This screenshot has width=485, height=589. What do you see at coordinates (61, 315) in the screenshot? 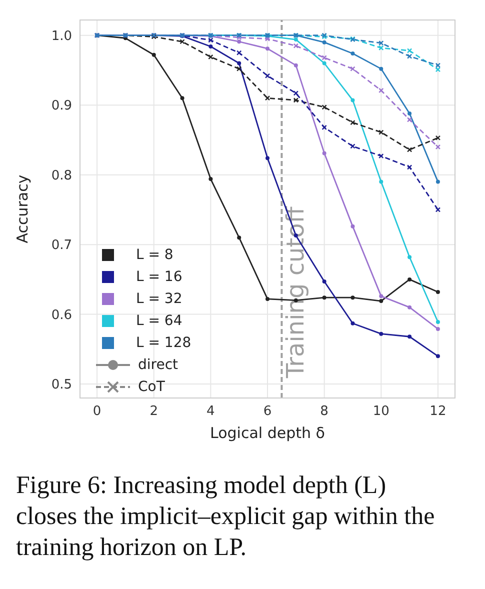
I see `y-tick-label: 0.6` at bounding box center [61, 315].